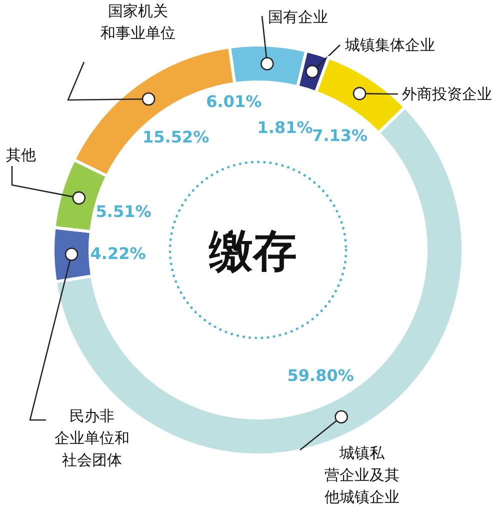 The width and height of the screenshot is (500, 508). Describe the element at coordinates (362, 475) in the screenshot. I see `slice-label: 城镇私营企业及其他城镇企业` at that location.